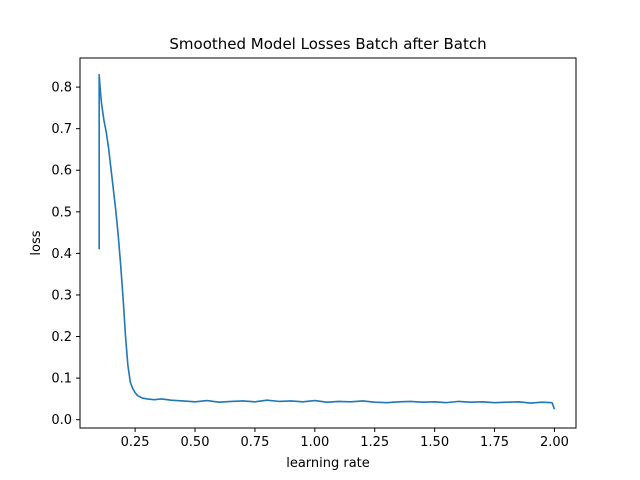  What do you see at coordinates (195, 442) in the screenshot?
I see `x-tick-label: 0.50` at bounding box center [195, 442].